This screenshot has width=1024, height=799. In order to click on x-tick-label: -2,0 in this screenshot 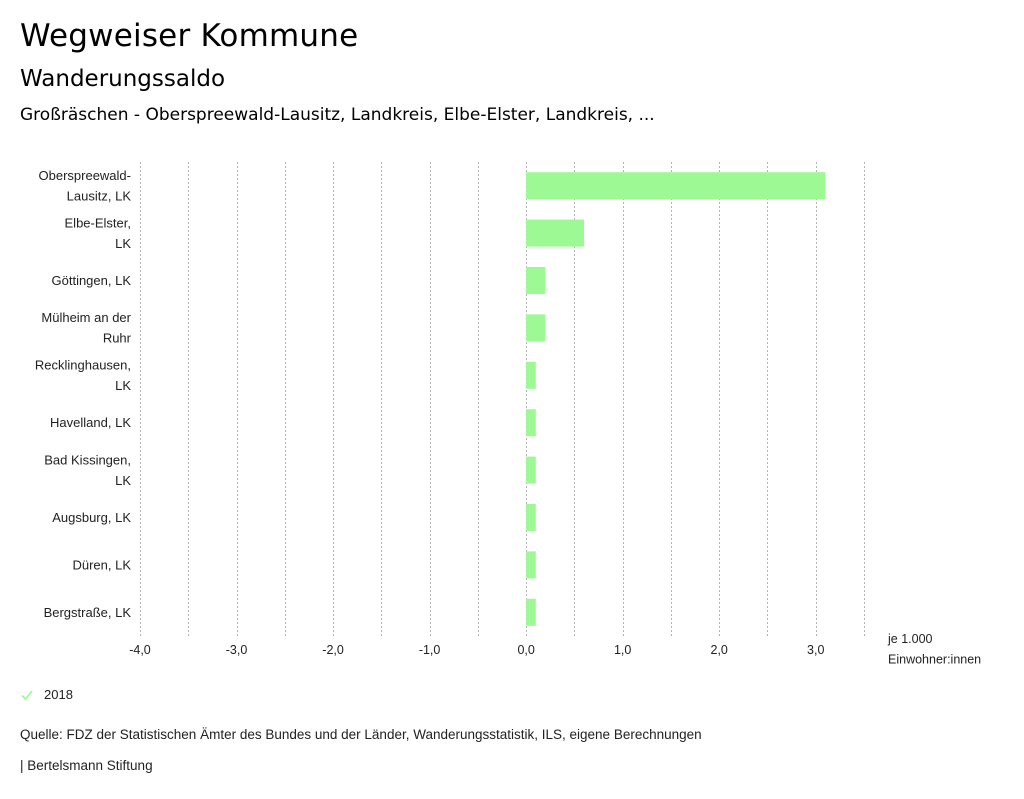, I will do `click(333, 650)`.